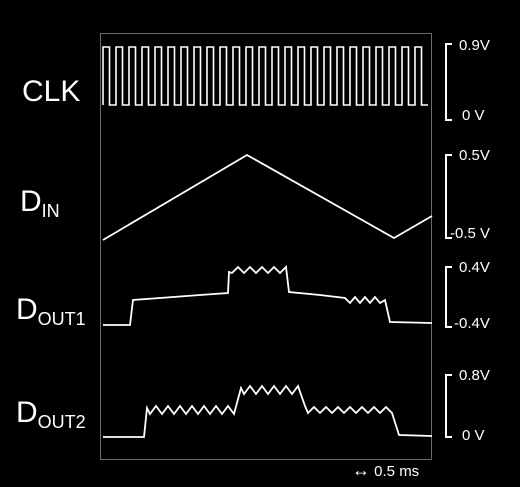 The height and width of the screenshot is (487, 520). Describe the element at coordinates (268, 411) in the screenshot. I see `trace-dout2` at that location.